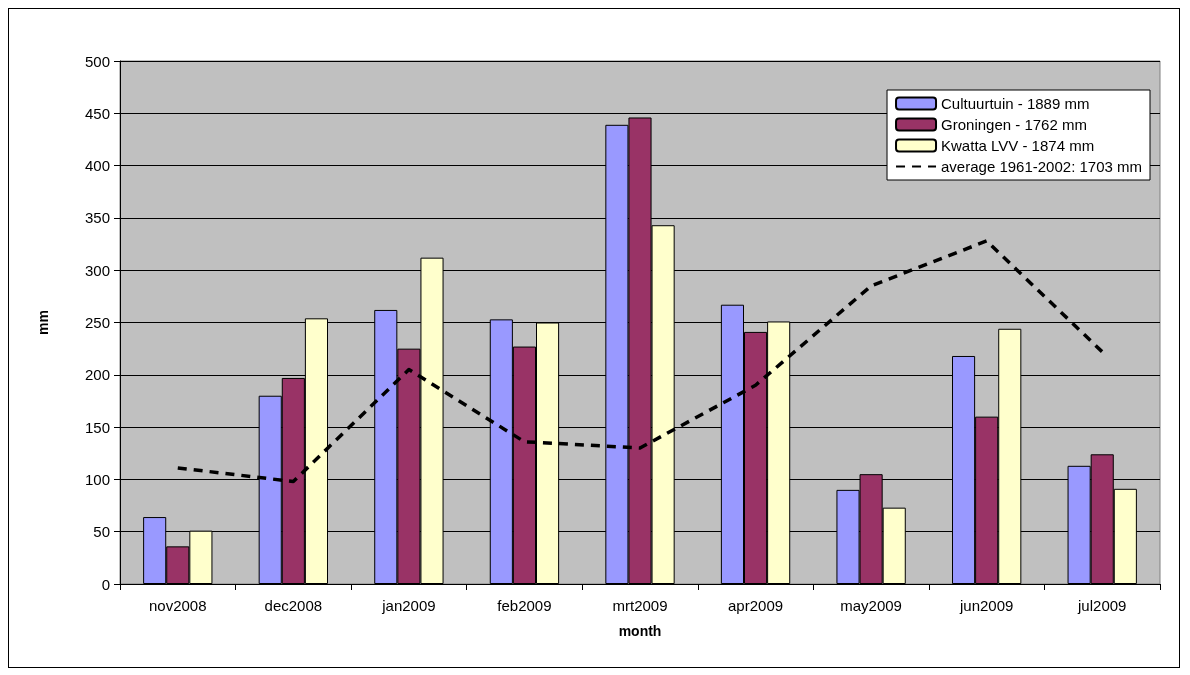 The width and height of the screenshot is (1190, 675). What do you see at coordinates (640, 631) in the screenshot?
I see `x-axis-title: month` at bounding box center [640, 631].